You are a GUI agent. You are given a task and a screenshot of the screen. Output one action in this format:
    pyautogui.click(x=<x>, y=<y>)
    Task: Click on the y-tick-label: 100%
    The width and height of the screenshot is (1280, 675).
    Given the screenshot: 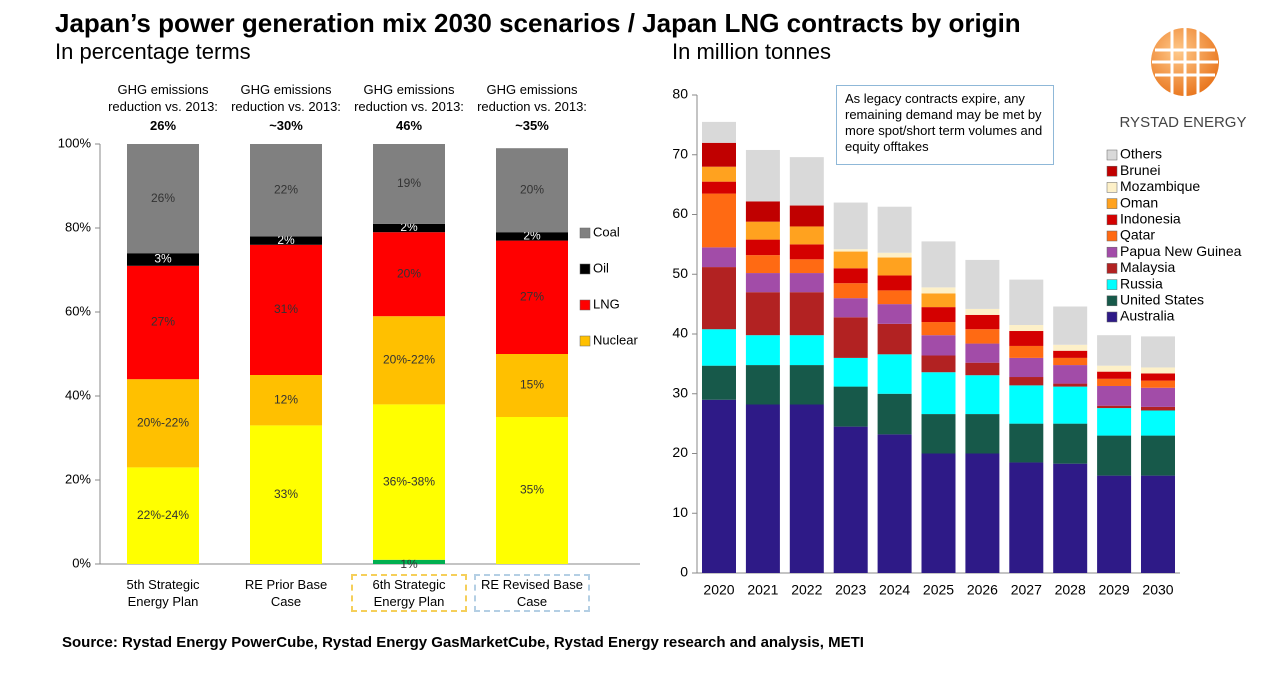 What is the action you would take?
    pyautogui.click(x=75, y=142)
    